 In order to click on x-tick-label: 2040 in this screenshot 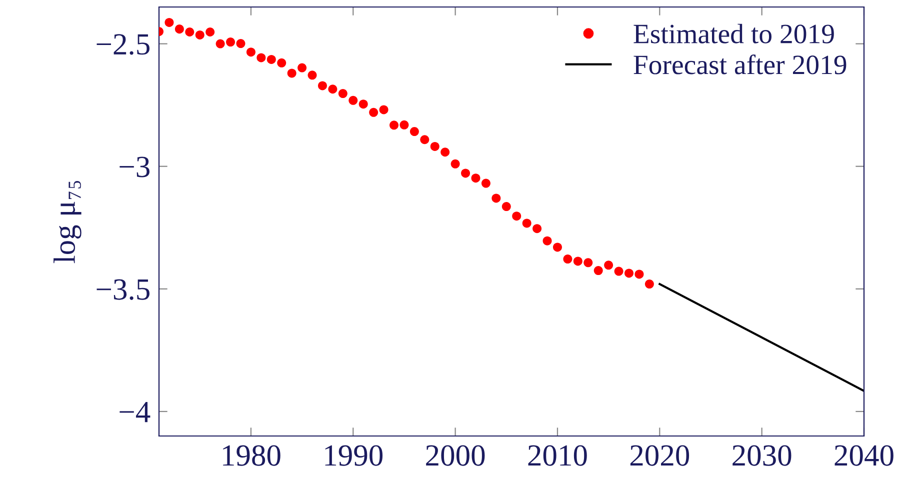, I will do `click(864, 455)`.